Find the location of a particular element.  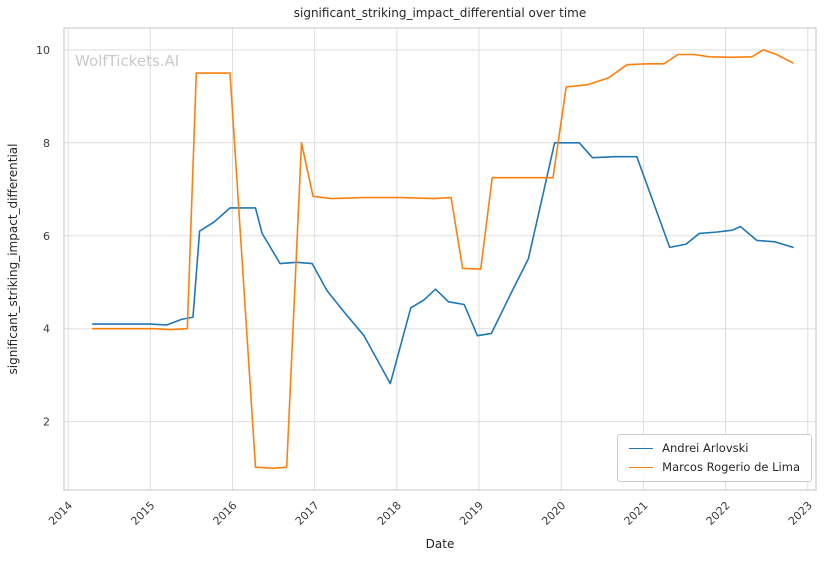

y-tick-label: 2 is located at coordinates (46, 422).